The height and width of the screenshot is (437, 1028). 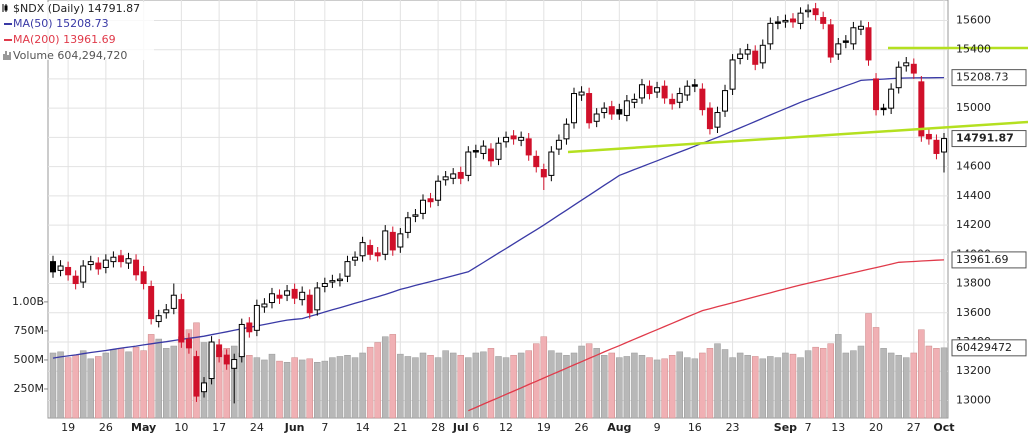 What do you see at coordinates (544, 427) in the screenshot?
I see `x-tick-label: 19` at bounding box center [544, 427].